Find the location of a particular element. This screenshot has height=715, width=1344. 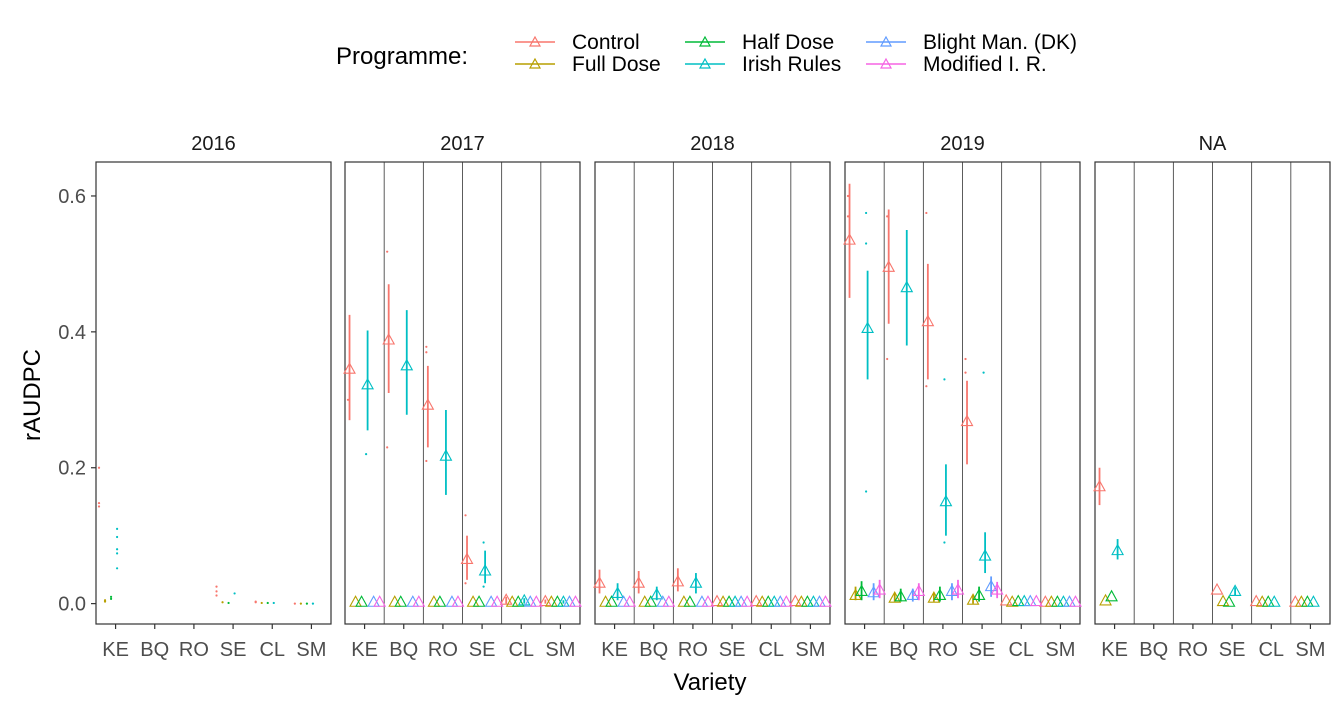

facet-panel-border is located at coordinates (213, 393).